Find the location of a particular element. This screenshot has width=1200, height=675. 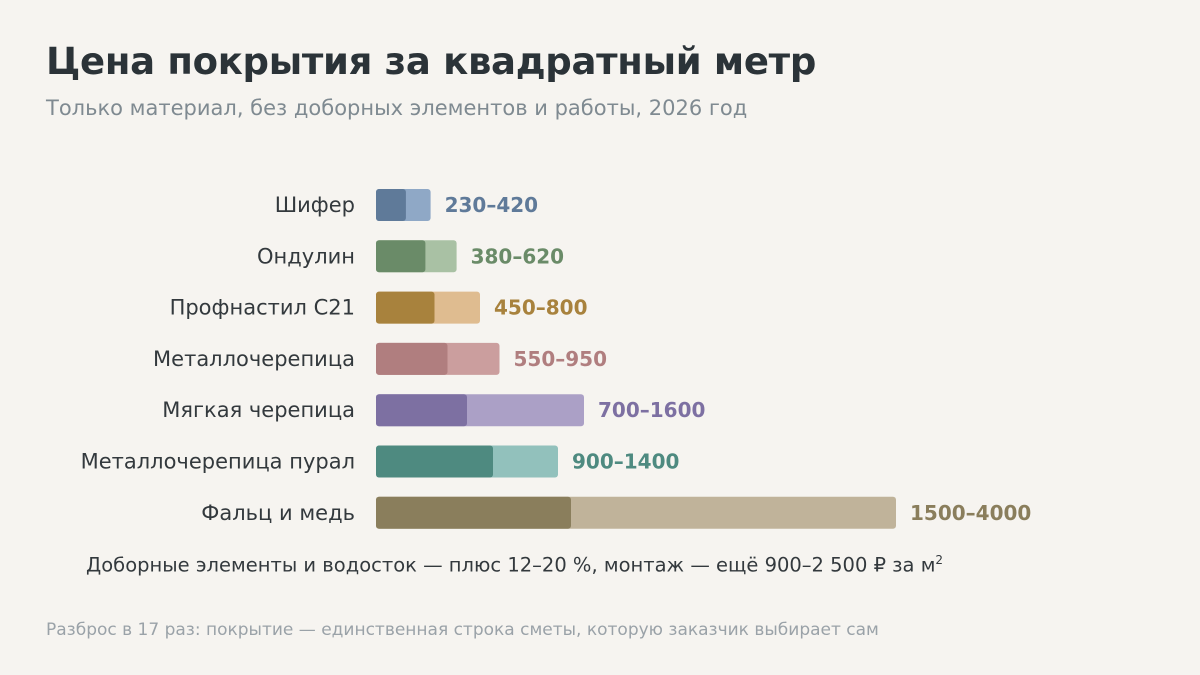

bar-row-6: Металлочерепица пурал 900–1400 is located at coordinates (380, 461).